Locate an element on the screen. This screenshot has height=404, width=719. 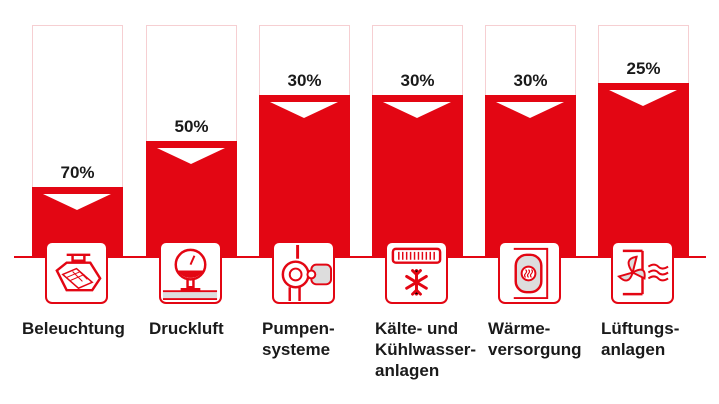
ventilation-fan-icon is located at coordinates (642, 272).